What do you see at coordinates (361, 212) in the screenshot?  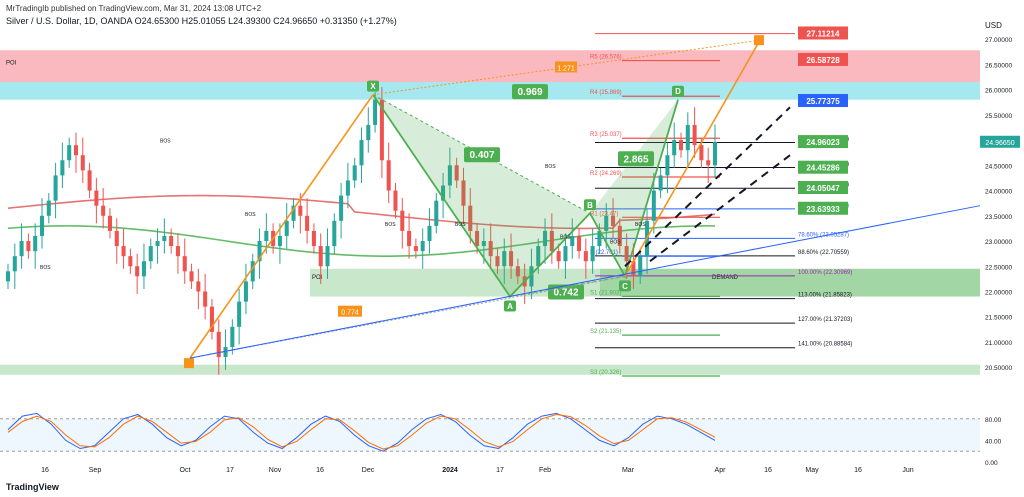 I see `ma-red` at bounding box center [361, 212].